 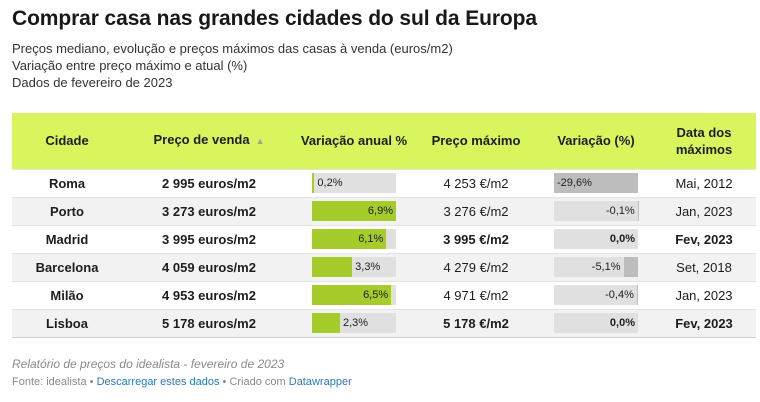 What do you see at coordinates (574, 183) in the screenshot?
I see `var-from-max-label: -29,6%` at bounding box center [574, 183].